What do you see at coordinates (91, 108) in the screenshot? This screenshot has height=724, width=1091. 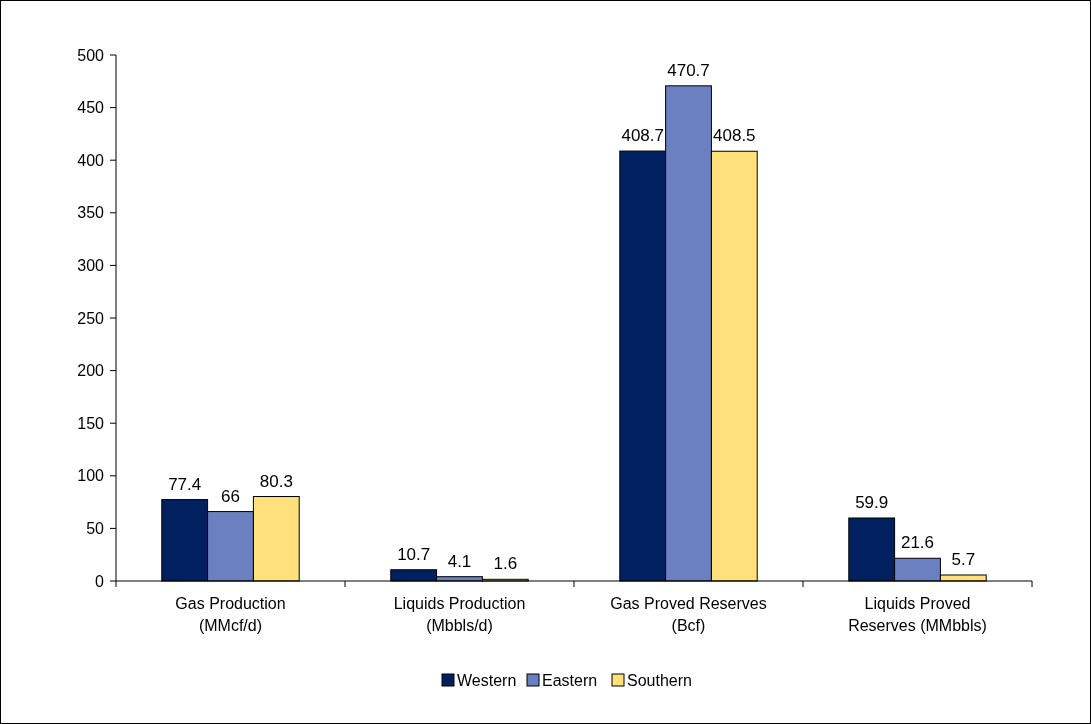 I see `y-tick-label: 450` at bounding box center [91, 108].